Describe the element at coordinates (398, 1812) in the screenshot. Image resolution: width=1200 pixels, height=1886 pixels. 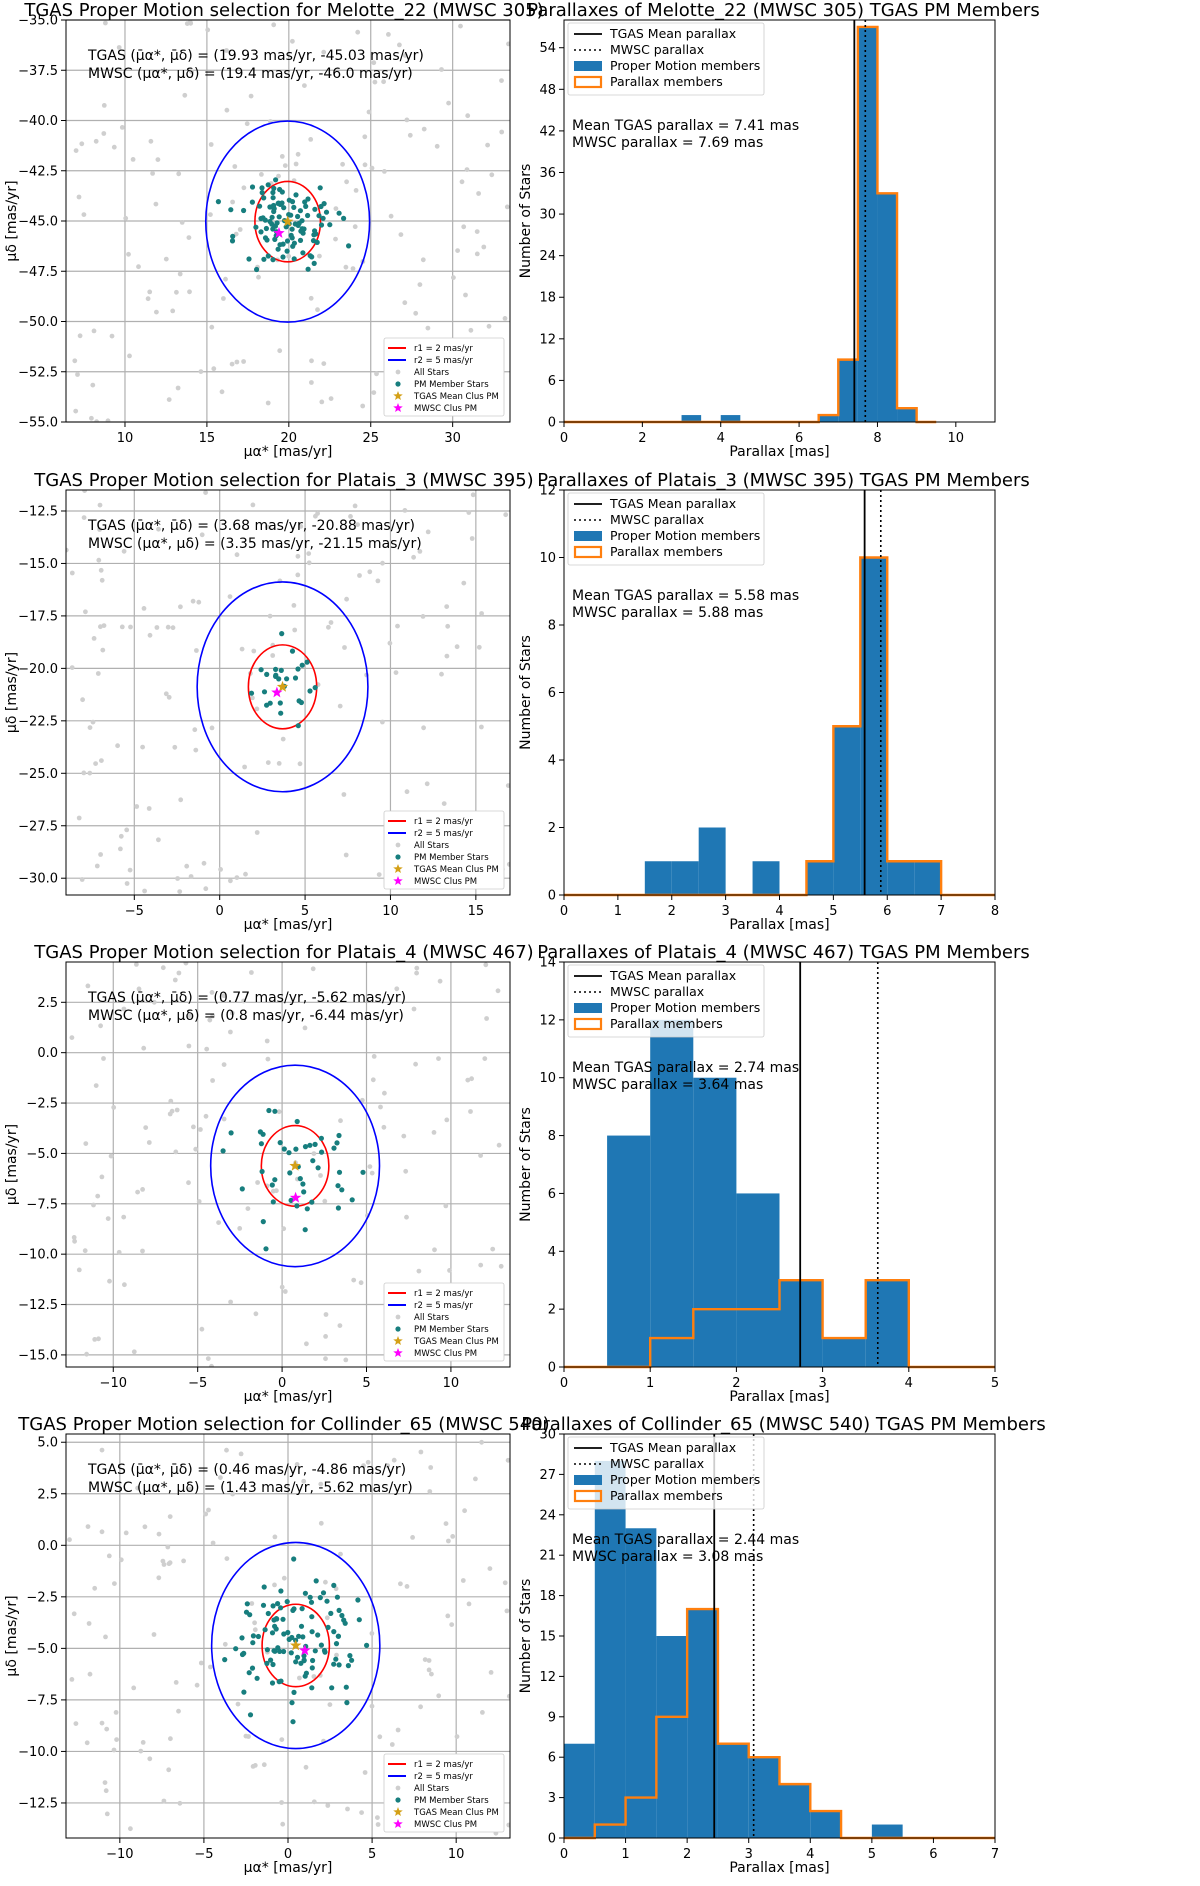
I see `legend-tgas-swatch` at that location.